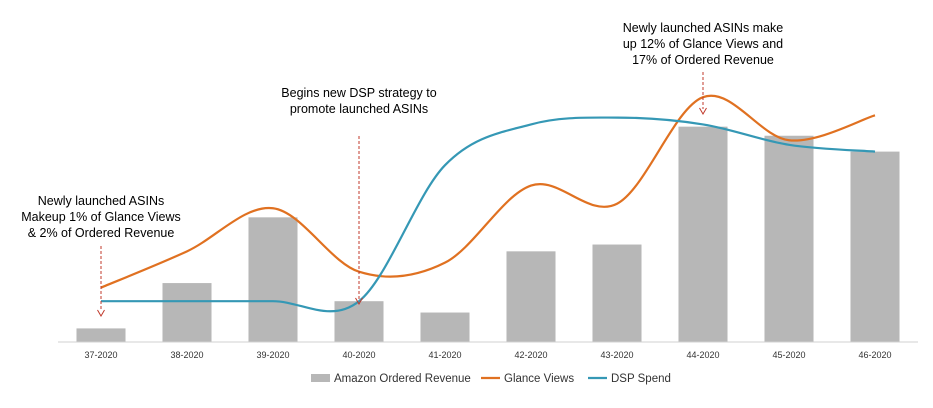  Describe the element at coordinates (703, 60) in the screenshot. I see `annotation-text: 17% of Ordered Revenue` at that location.